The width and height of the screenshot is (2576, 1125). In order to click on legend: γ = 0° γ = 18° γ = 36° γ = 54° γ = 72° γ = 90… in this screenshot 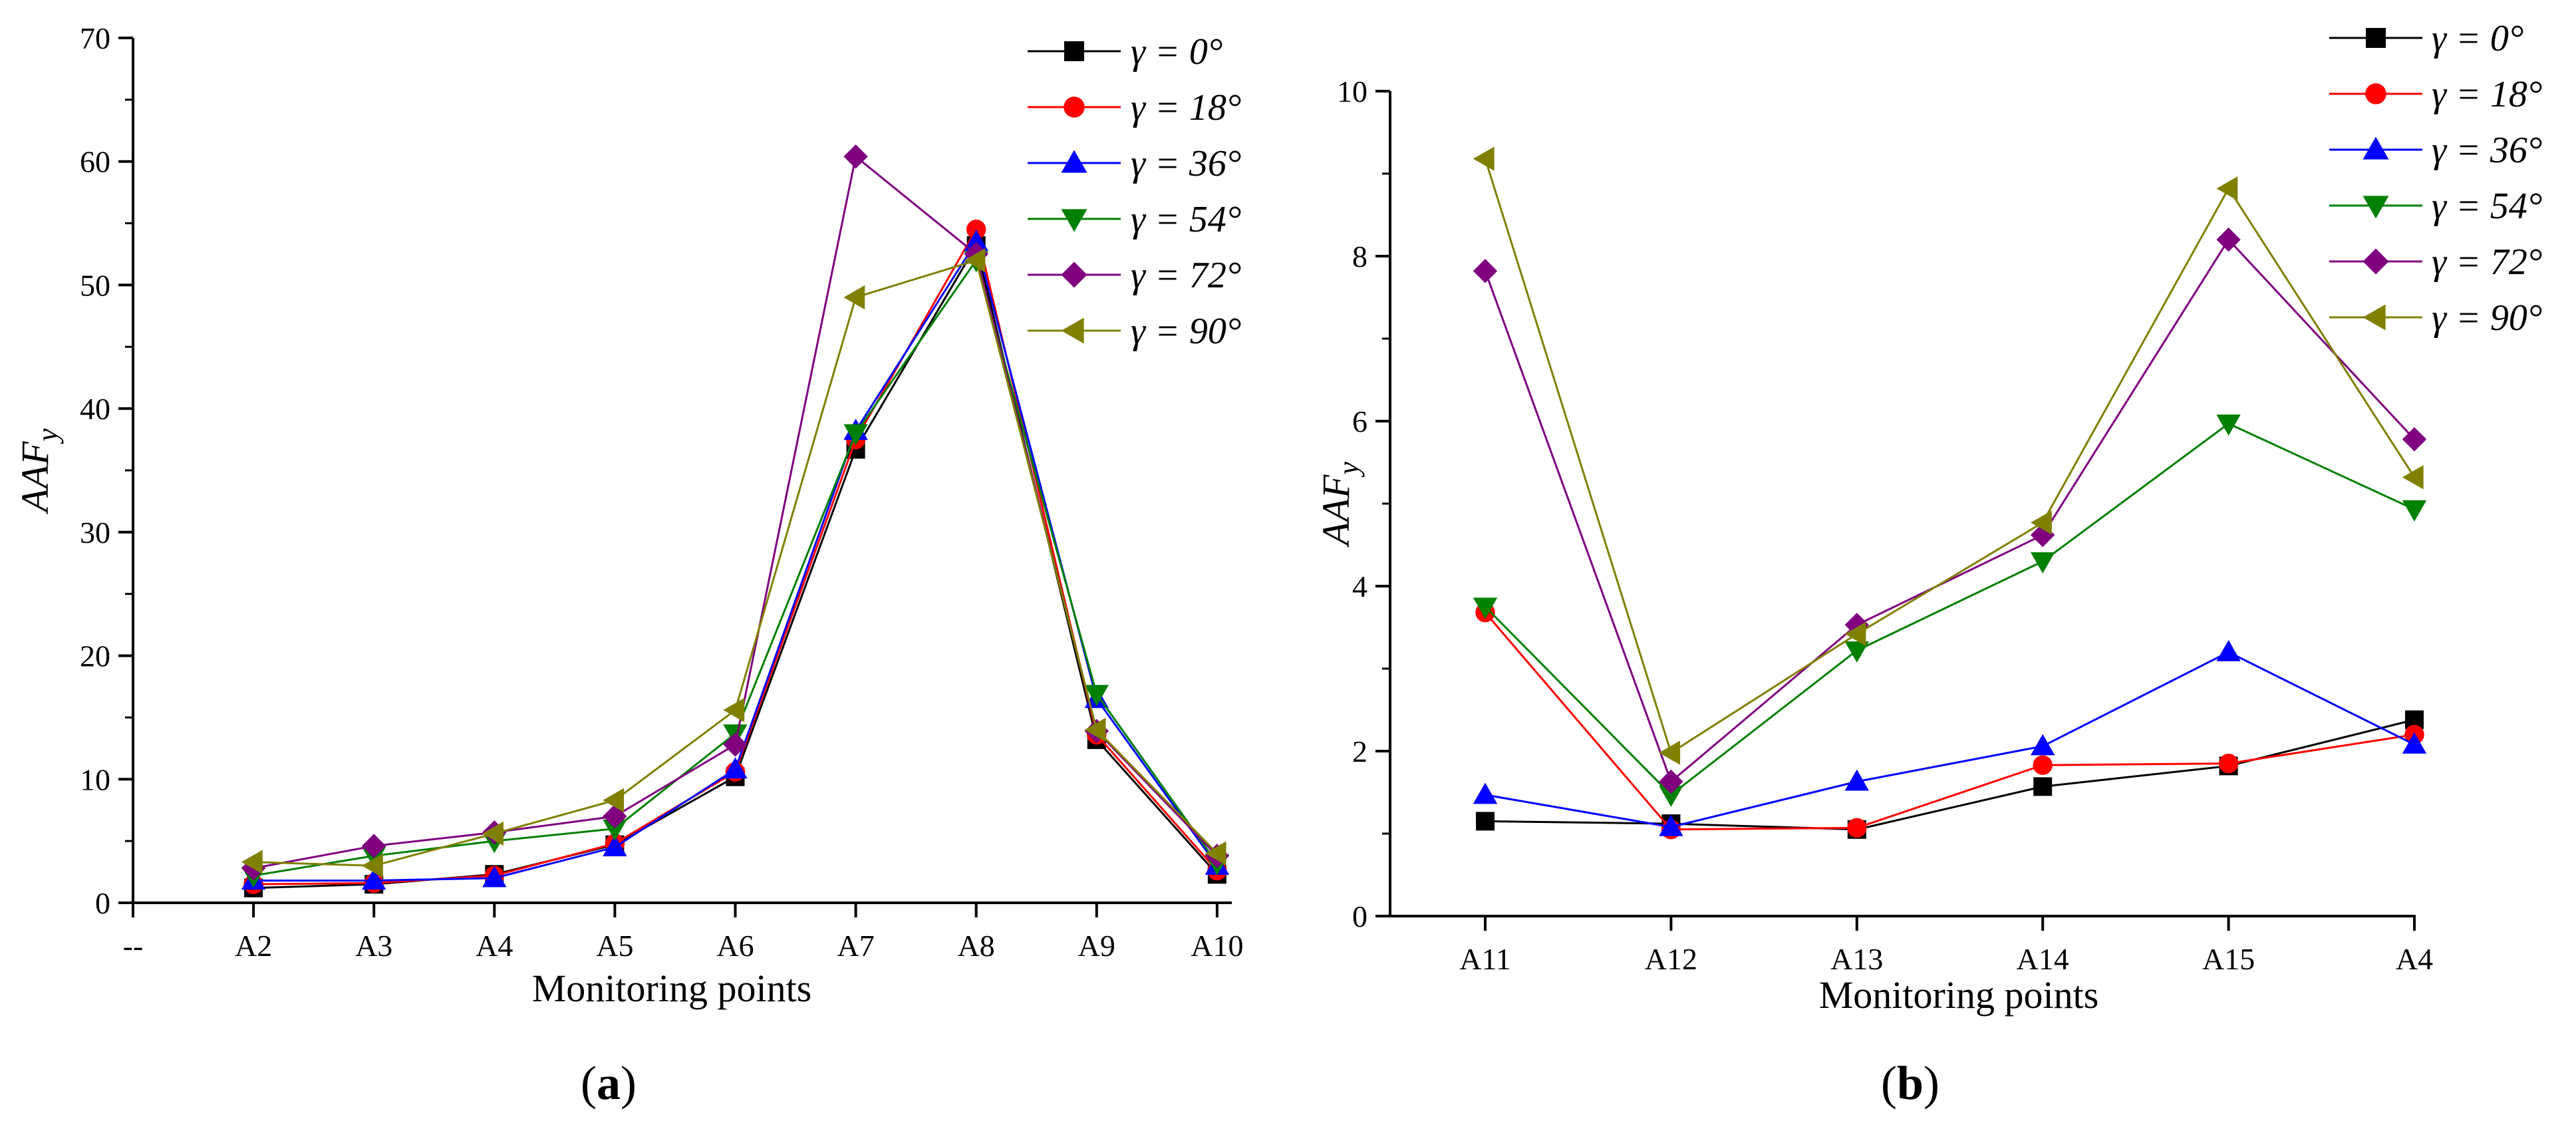, I will do `click(1134, 191)`.